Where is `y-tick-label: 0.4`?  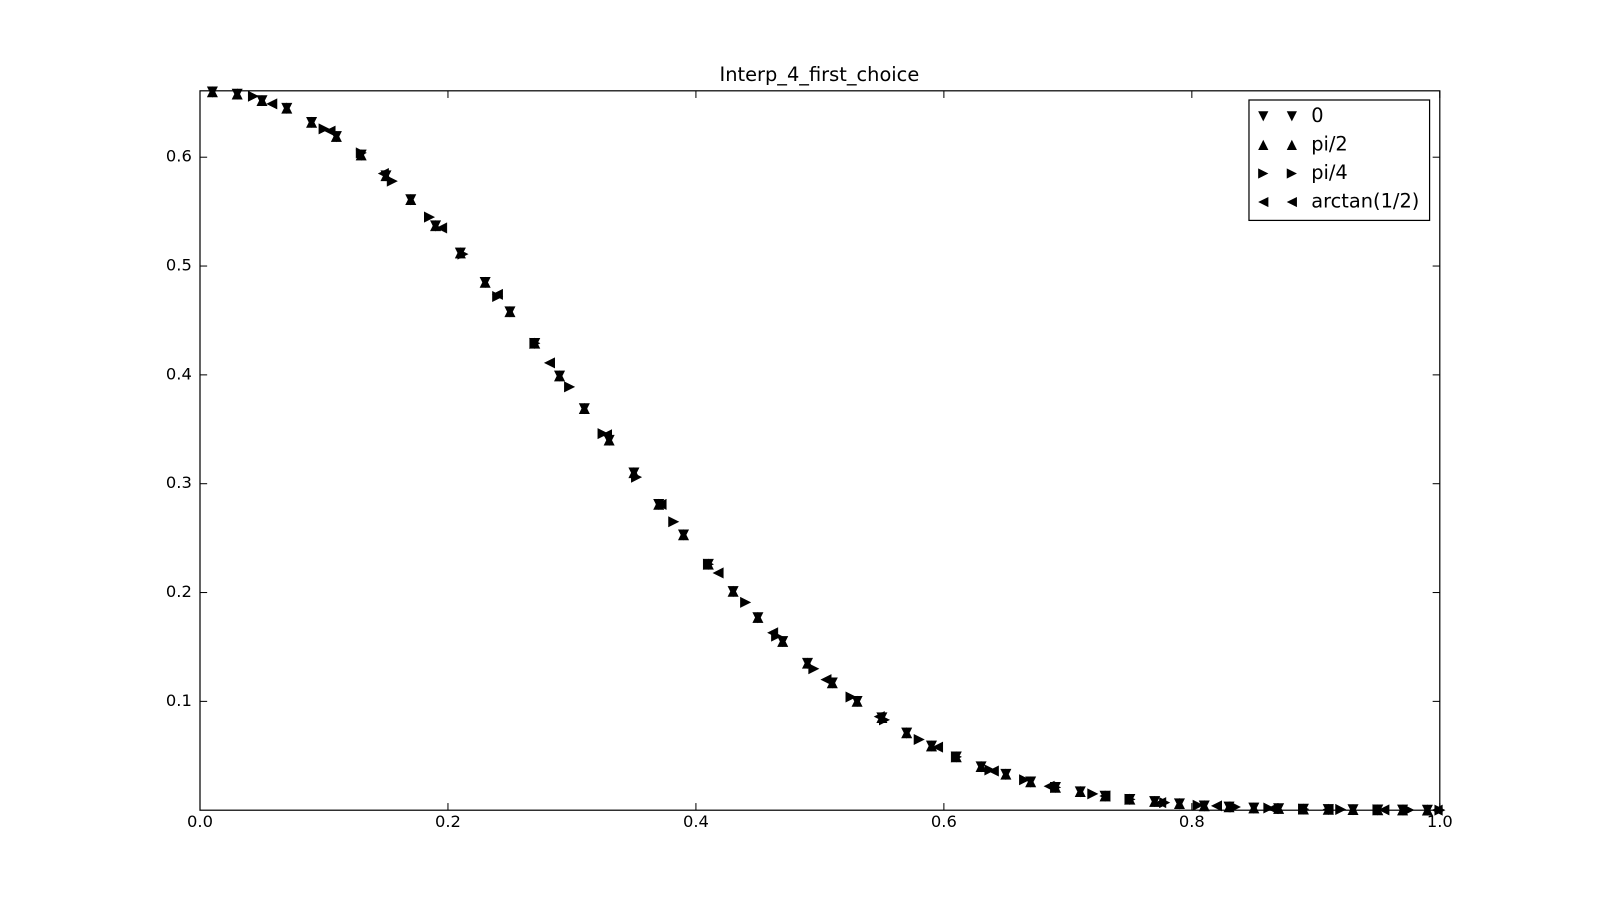
y-tick-label: 0.4 is located at coordinates (179, 373).